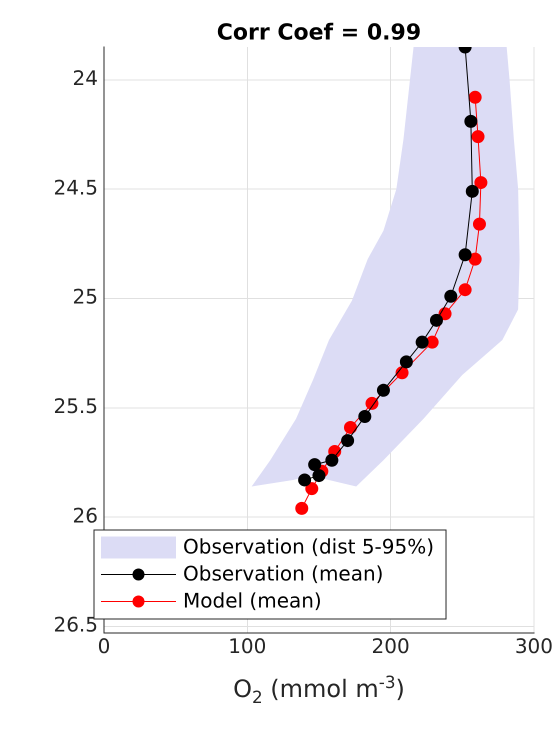  Describe the element at coordinates (252, 600) in the screenshot. I see `legend-label: Model (mean)` at that location.